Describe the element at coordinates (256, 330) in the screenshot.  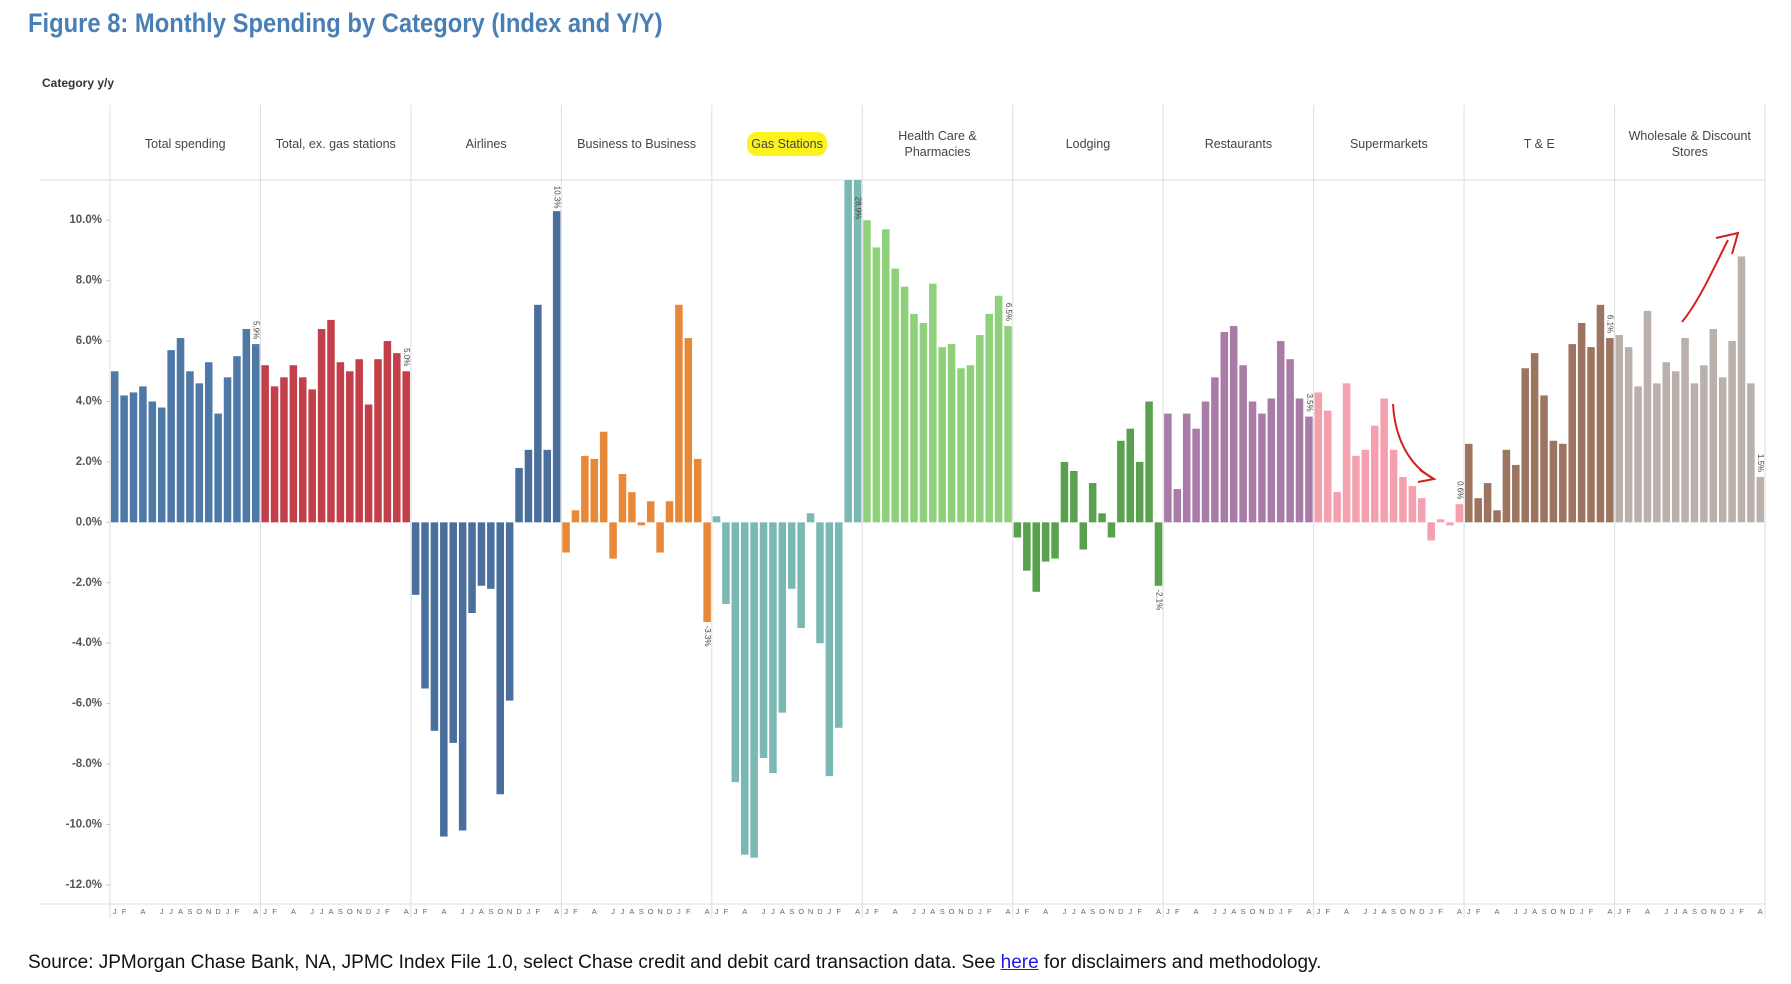
I see `value-label: 5.9%` at that location.